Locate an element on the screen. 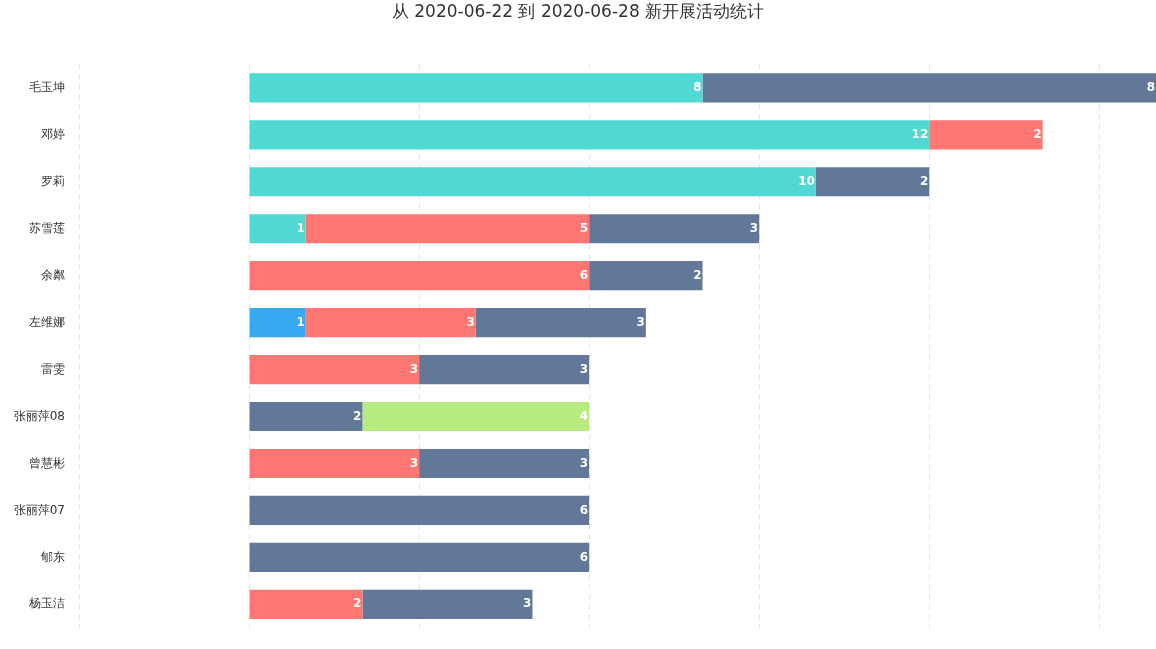 The image size is (1156, 649). y-tick-label: 毛玉坤 is located at coordinates (47, 87).